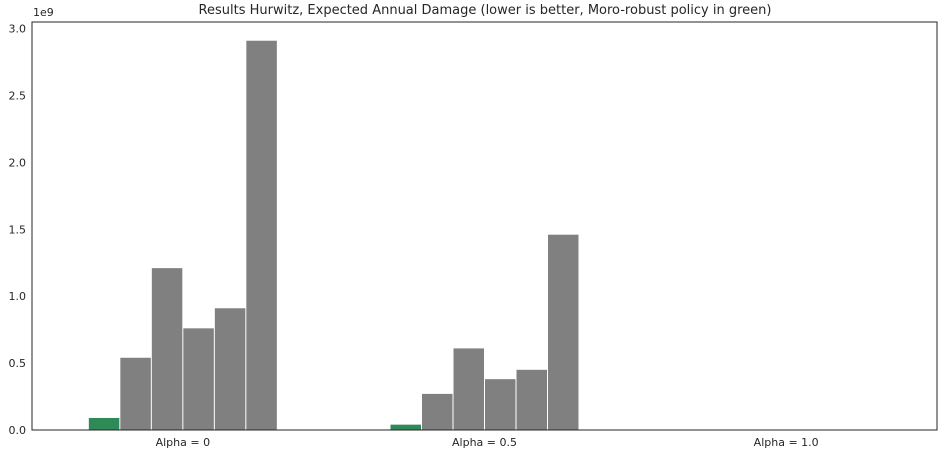 This screenshot has width=945, height=450. I want to click on x-axis: Alpha = 0 Alpha = 0.5 Alpha = 1.0, so click(487, 442).